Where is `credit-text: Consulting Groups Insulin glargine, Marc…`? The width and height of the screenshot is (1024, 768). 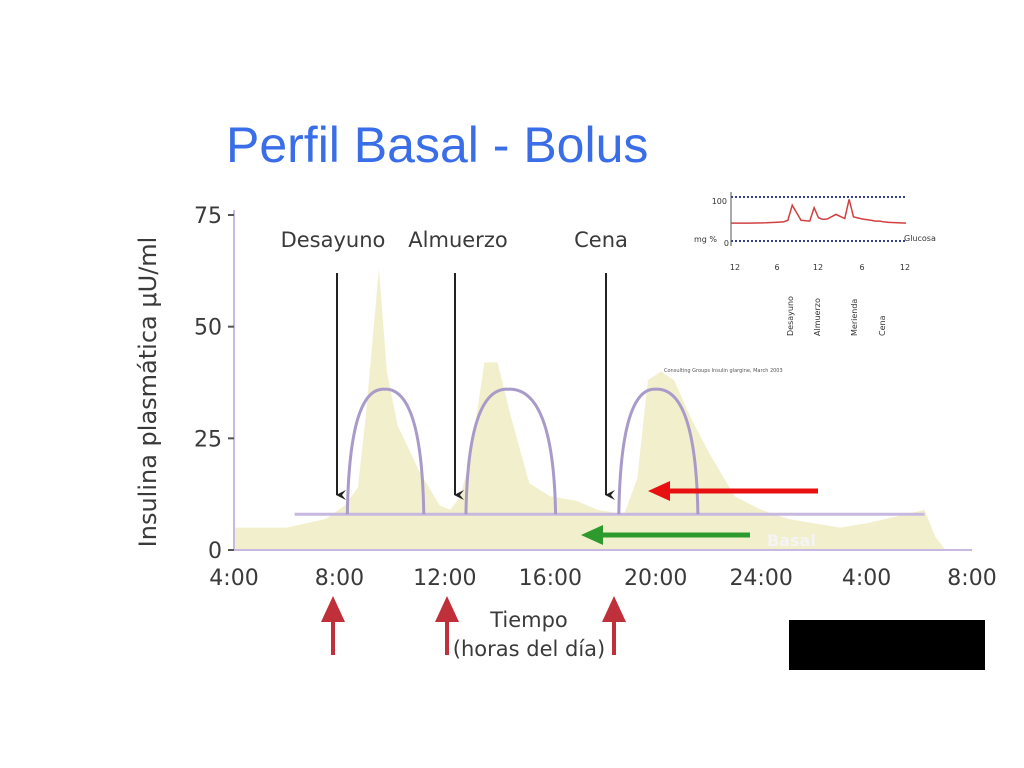
credit-text: Consulting Groups Insulin glargine, Marc… is located at coordinates (723, 371).